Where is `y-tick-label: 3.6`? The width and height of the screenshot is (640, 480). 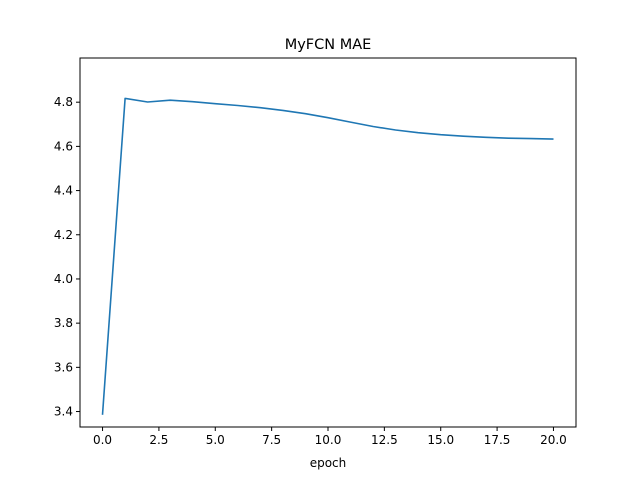
y-tick-label: 3.6 is located at coordinates (63, 367).